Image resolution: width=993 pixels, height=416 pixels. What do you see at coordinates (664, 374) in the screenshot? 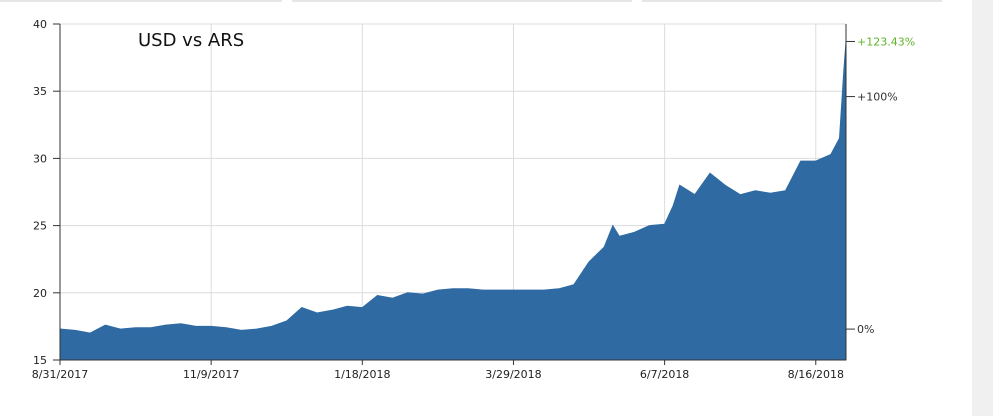
I see `x-tick-label: 6/7/2018` at bounding box center [664, 374].